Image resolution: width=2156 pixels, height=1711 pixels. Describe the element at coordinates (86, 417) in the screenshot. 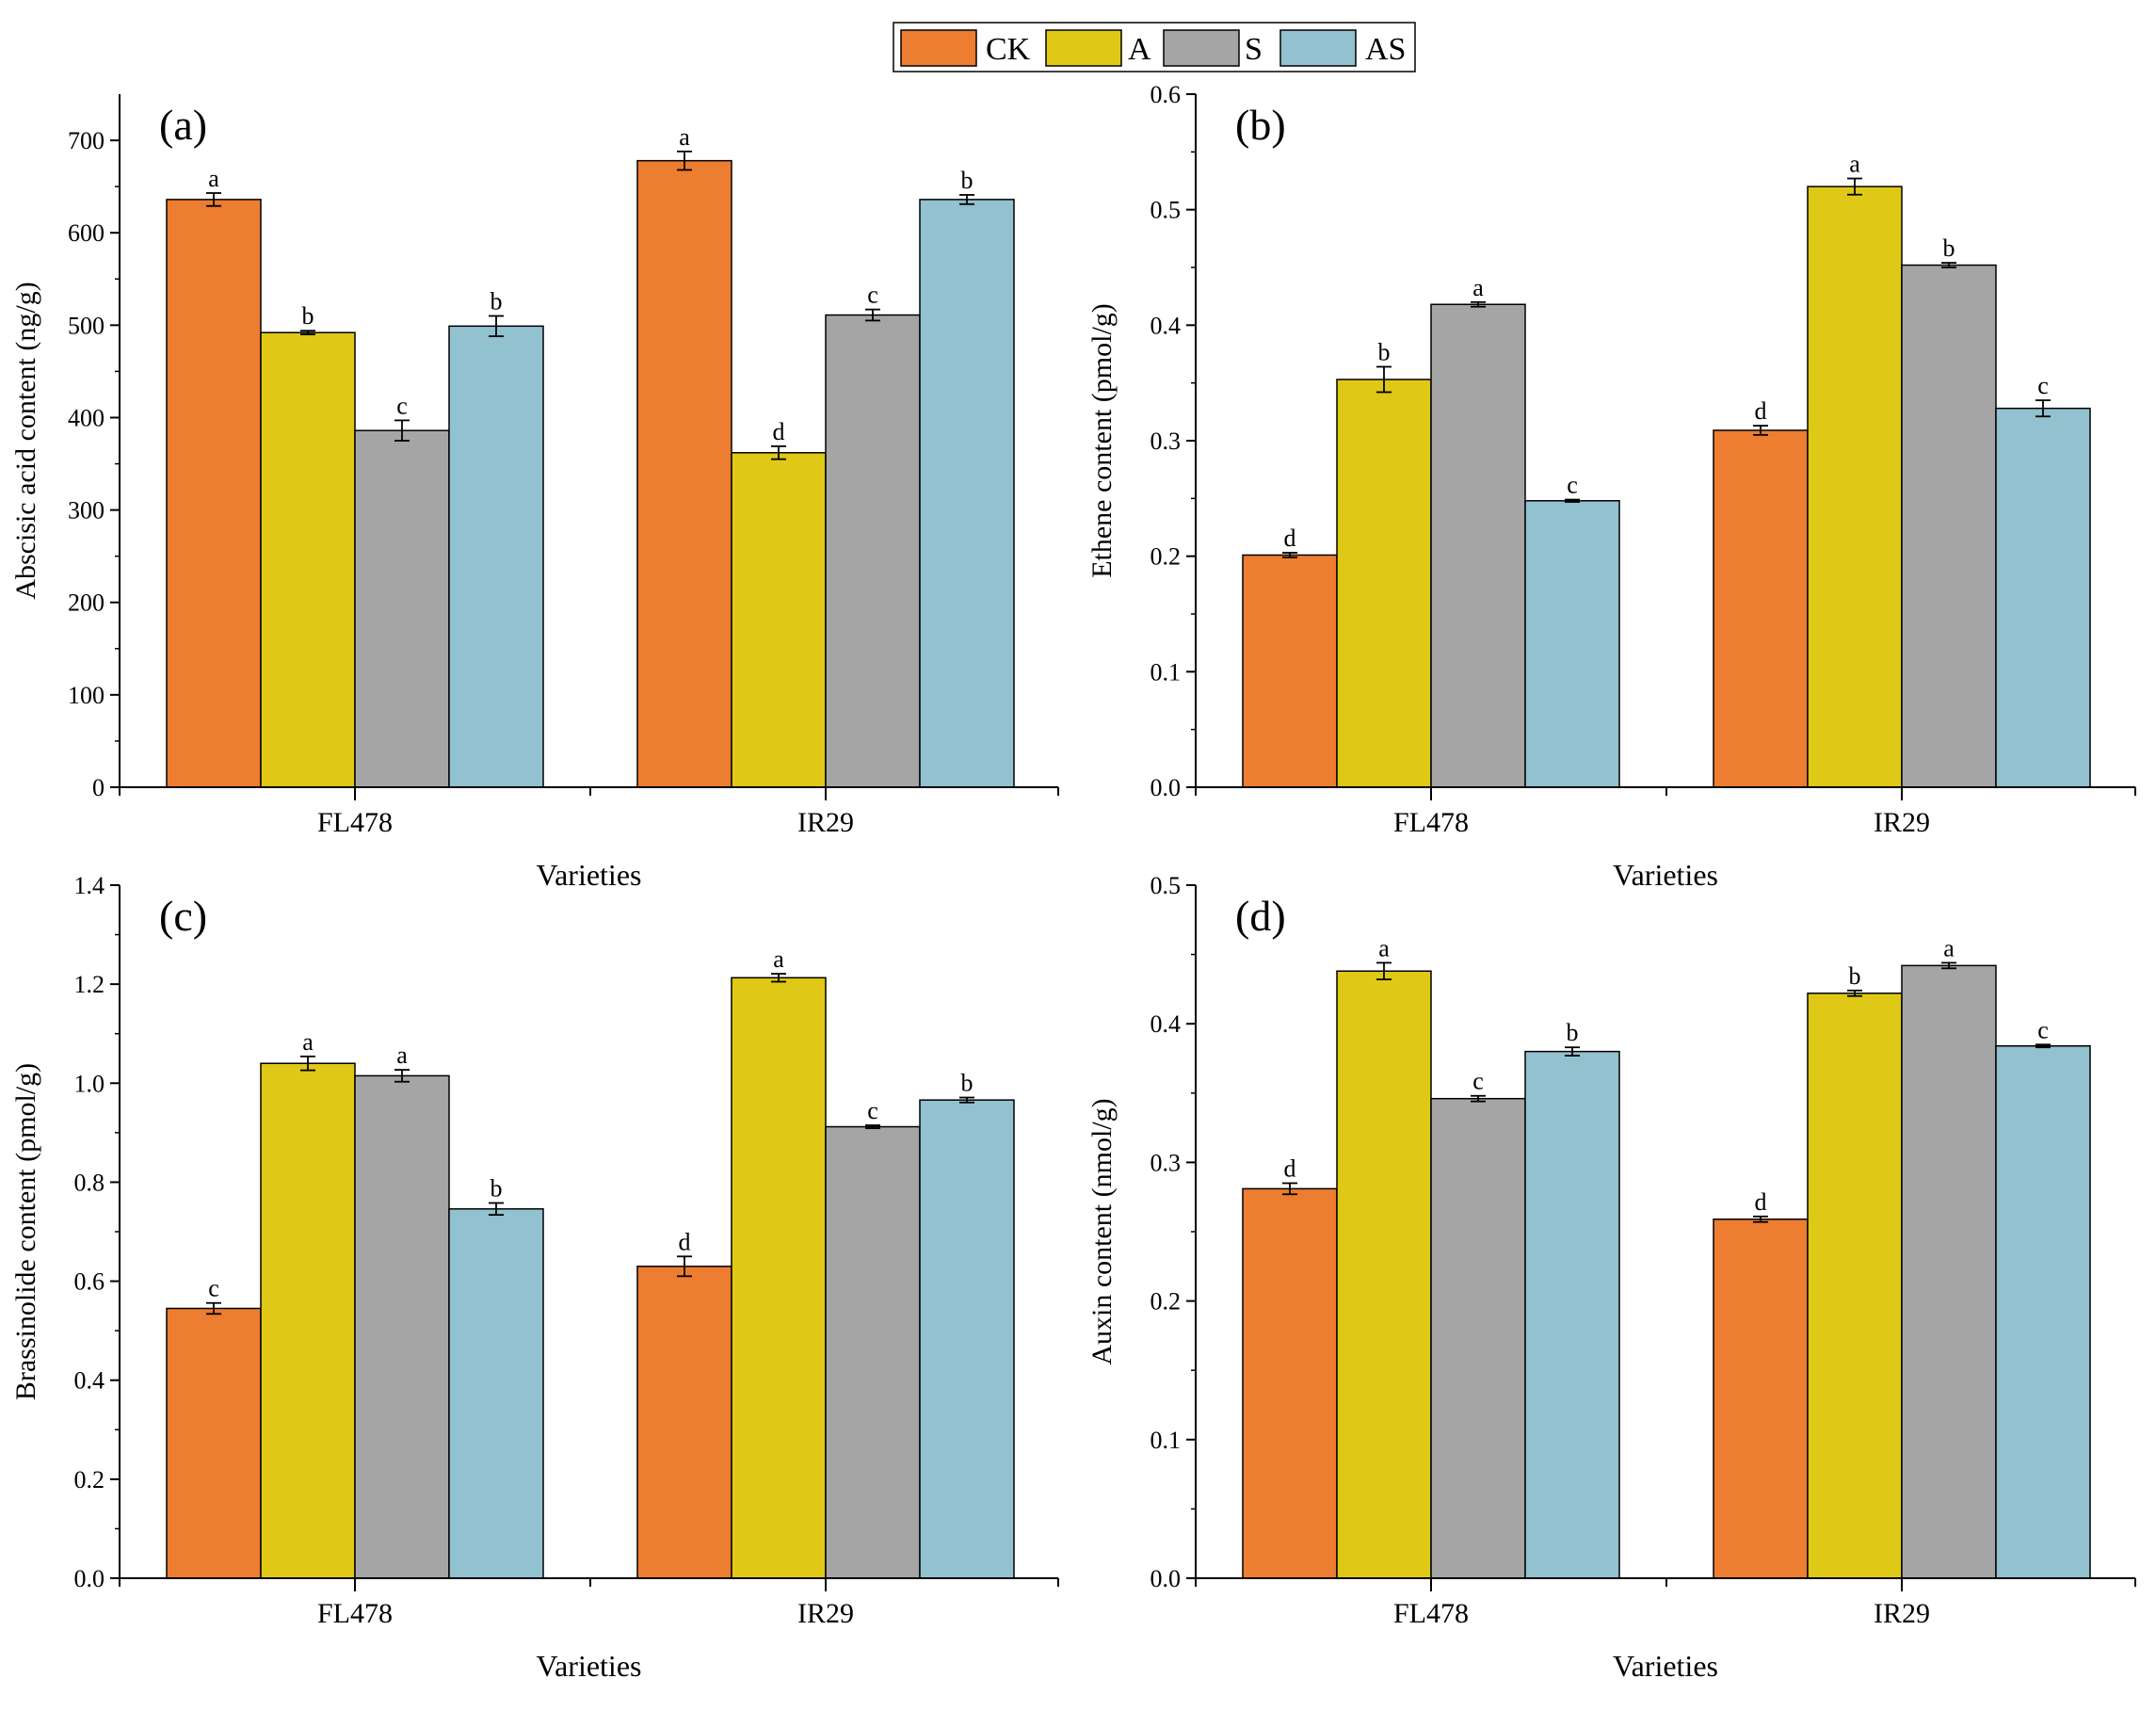

I see `y-tick-label: 400` at that location.